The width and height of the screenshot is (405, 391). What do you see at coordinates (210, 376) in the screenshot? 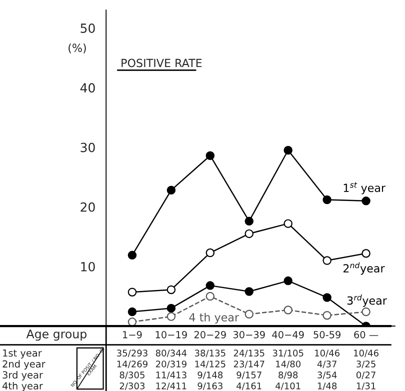
I see `text: 9/148` at bounding box center [210, 376].